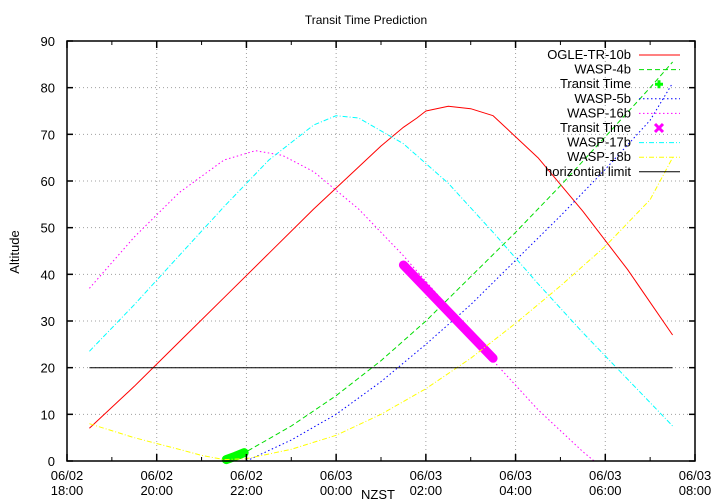 Image resolution: width=720 pixels, height=504 pixels. I want to click on y-tick-label: 90, so click(48, 41).